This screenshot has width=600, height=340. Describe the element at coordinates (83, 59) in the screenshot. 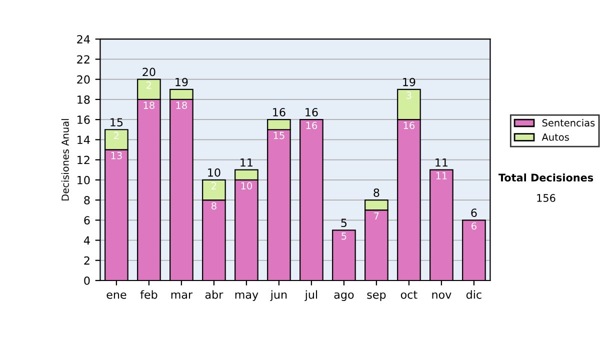

I see `y-tick-label: 22` at that location.